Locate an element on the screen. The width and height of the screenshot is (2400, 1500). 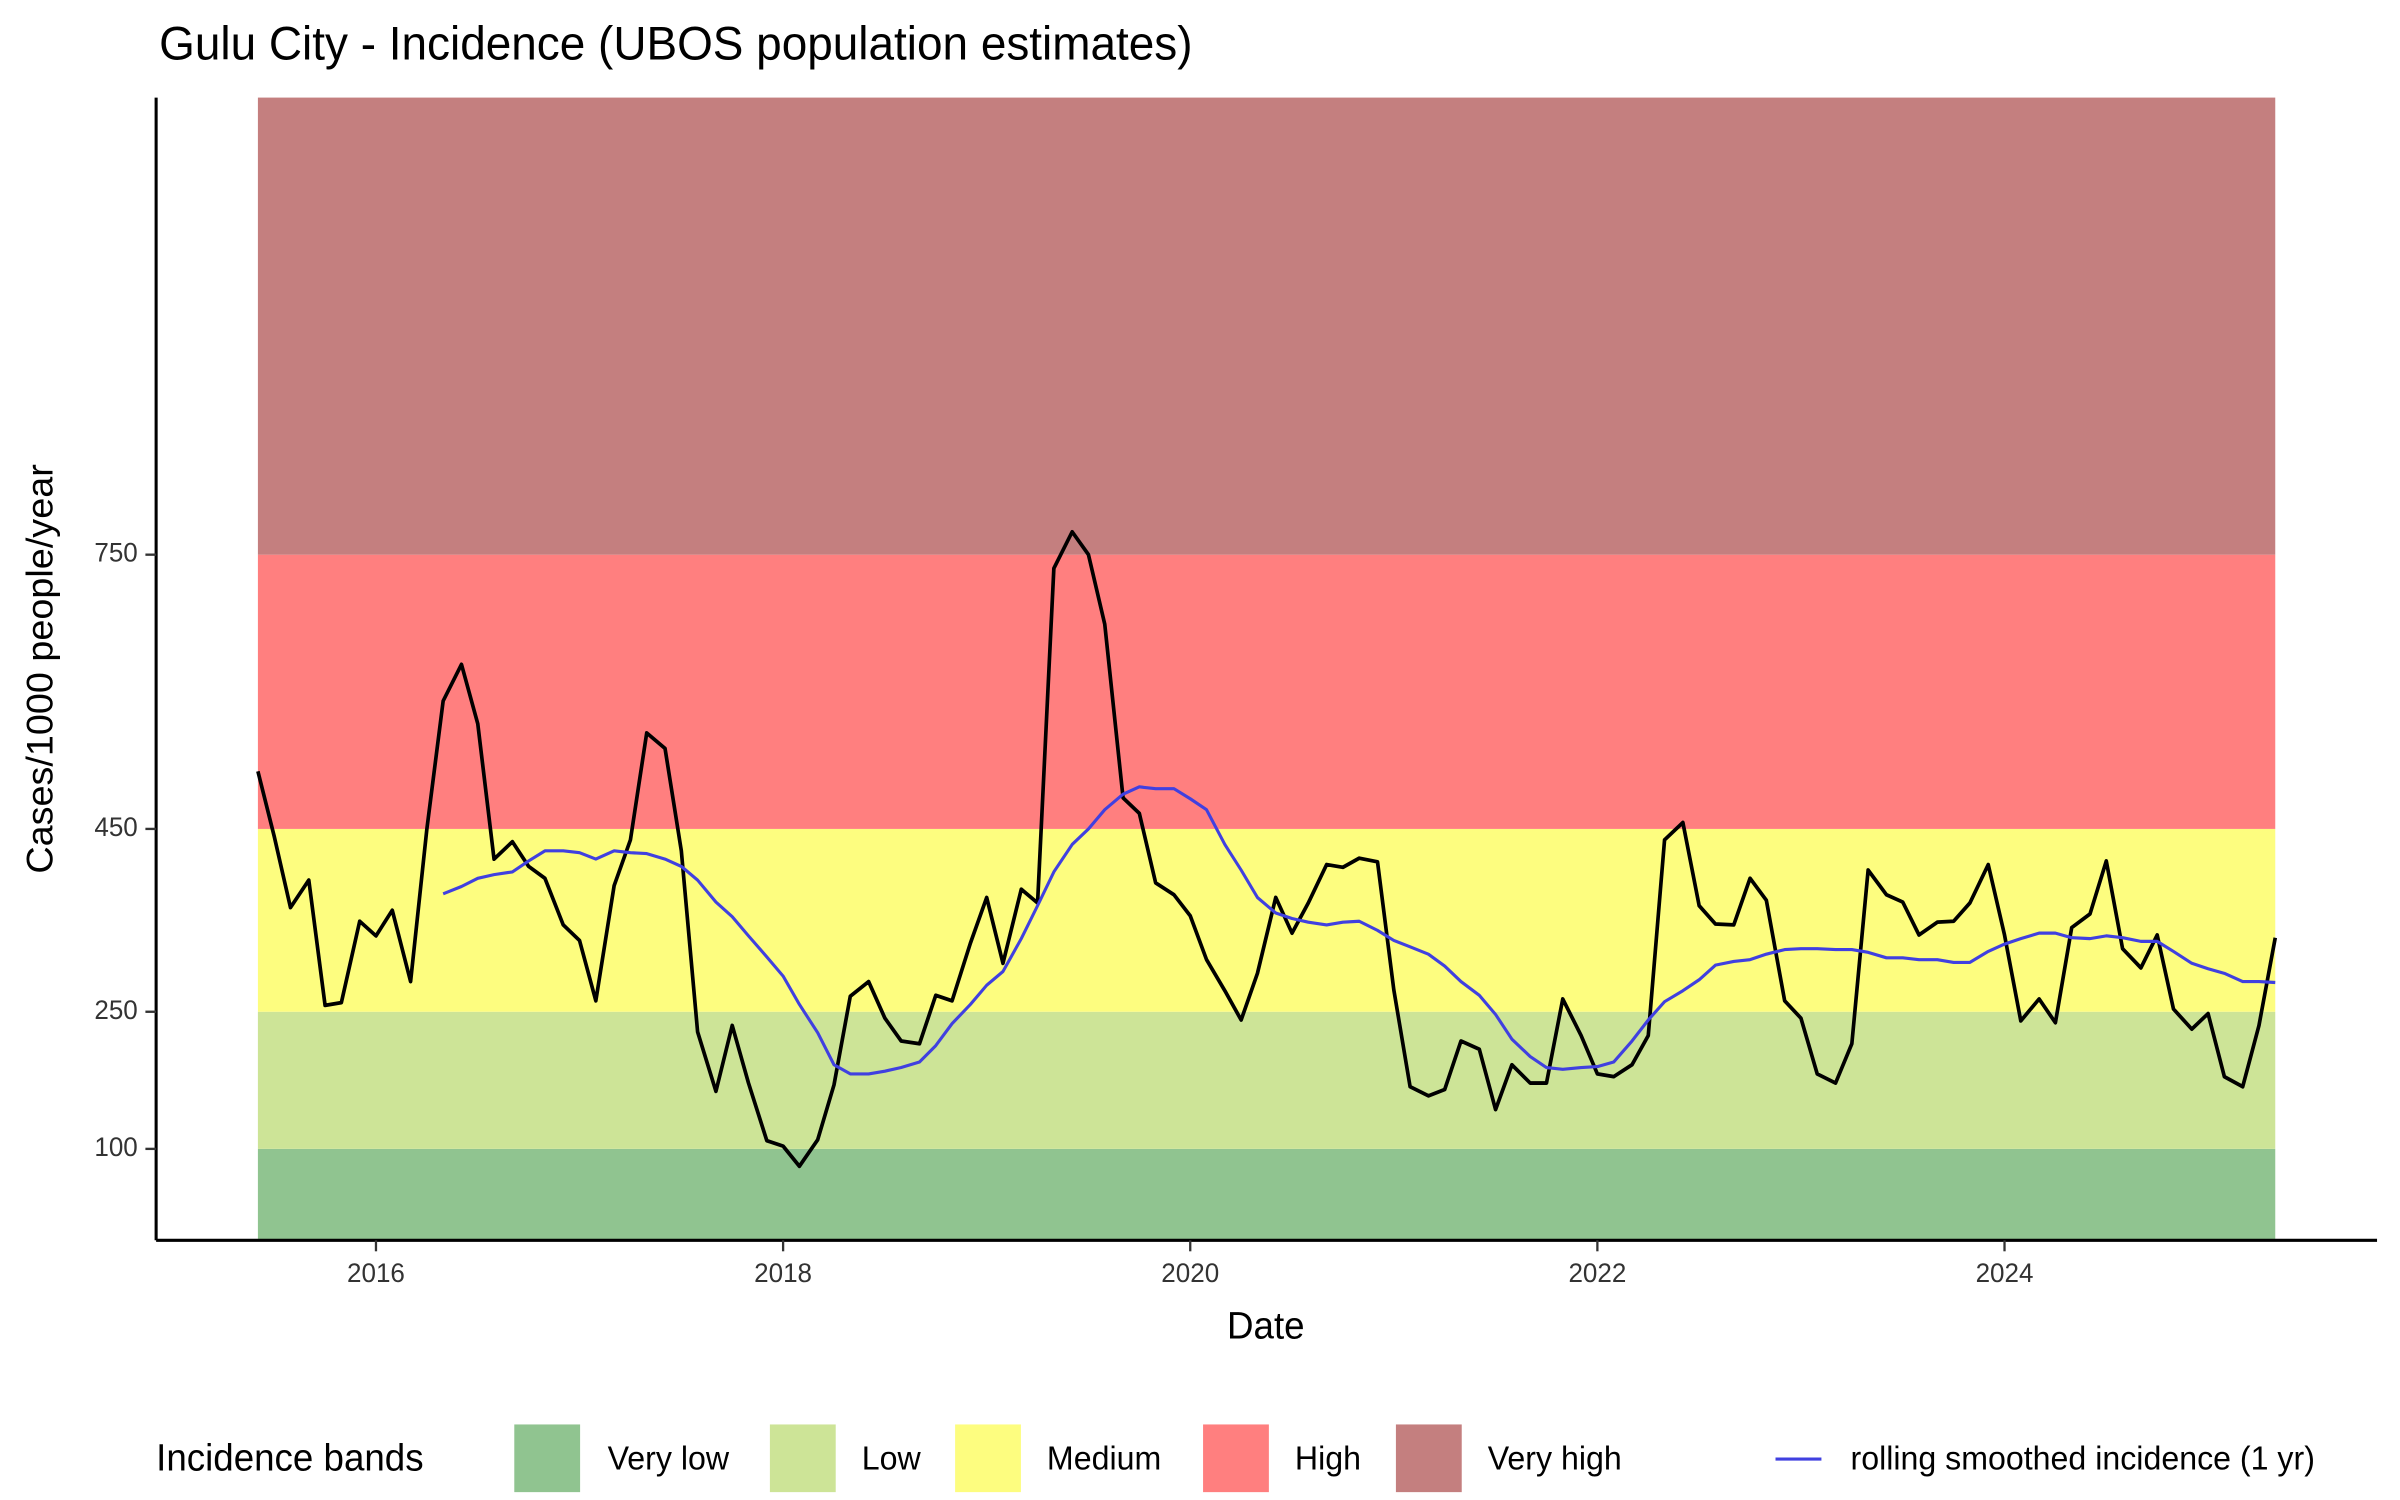
x-tick-label: 2018 is located at coordinates (783, 1273).